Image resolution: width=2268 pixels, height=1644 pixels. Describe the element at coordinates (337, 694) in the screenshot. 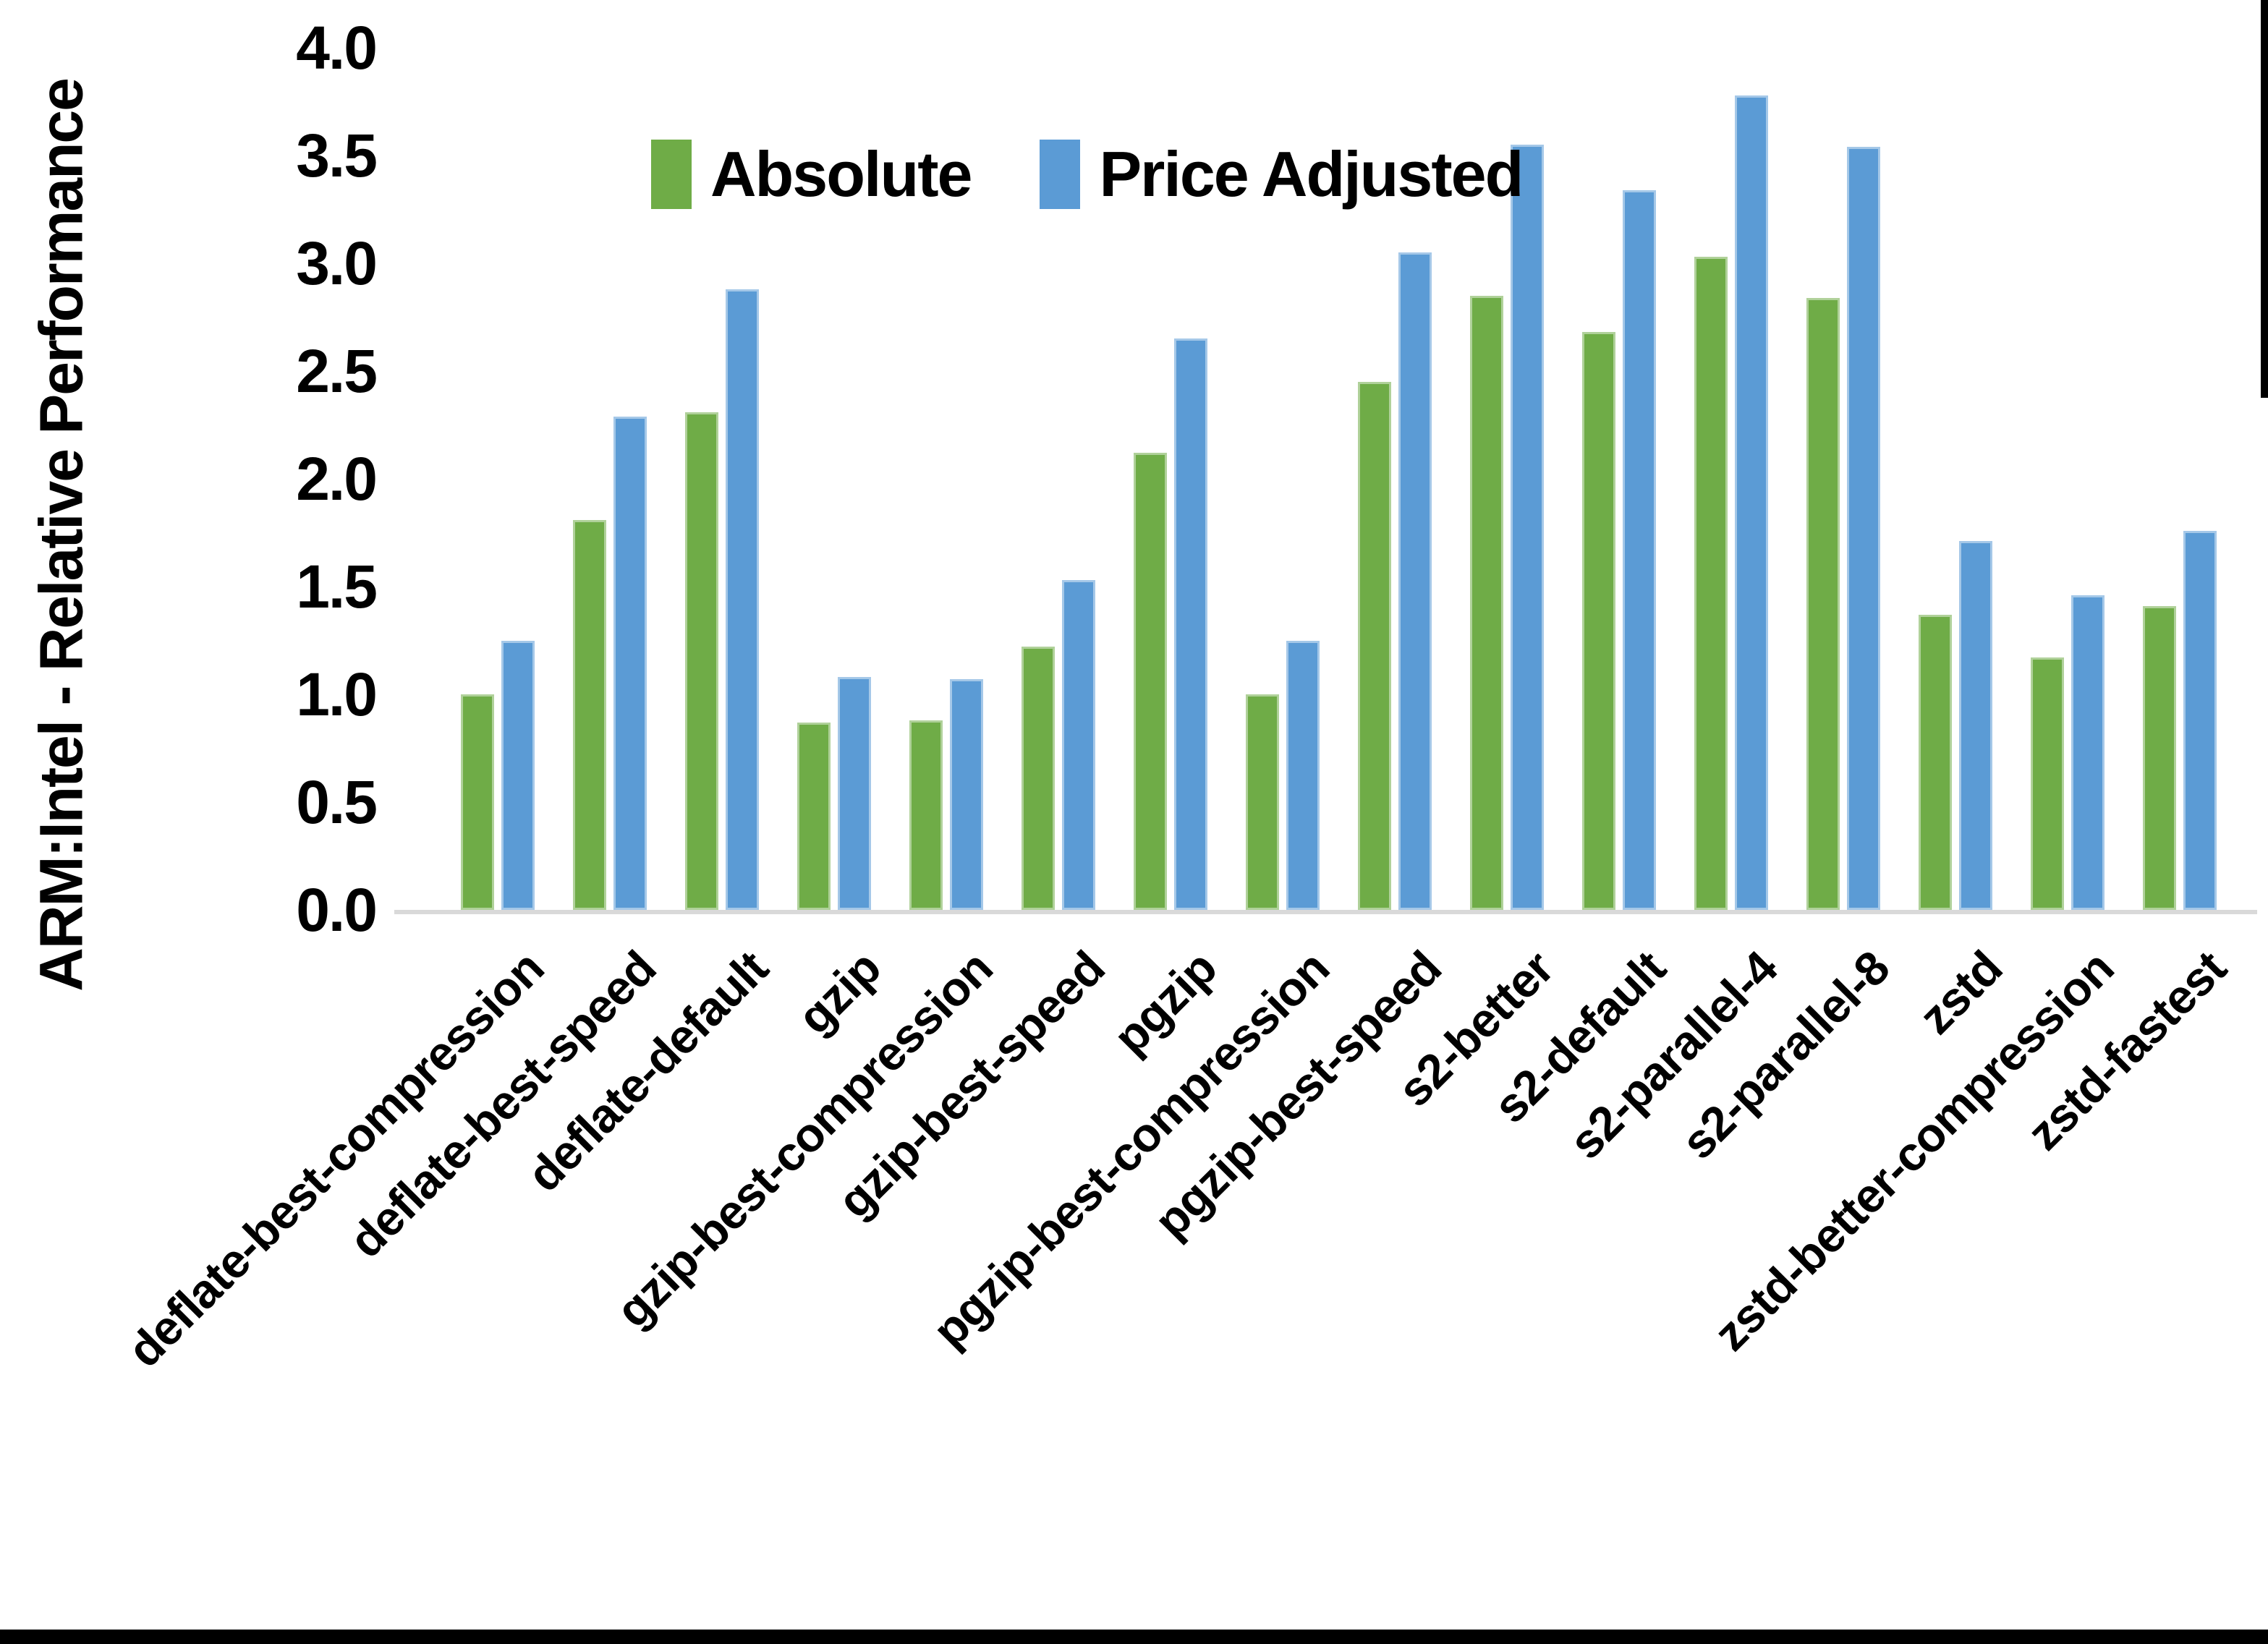

I see `y-tick-label: 1.0` at that location.